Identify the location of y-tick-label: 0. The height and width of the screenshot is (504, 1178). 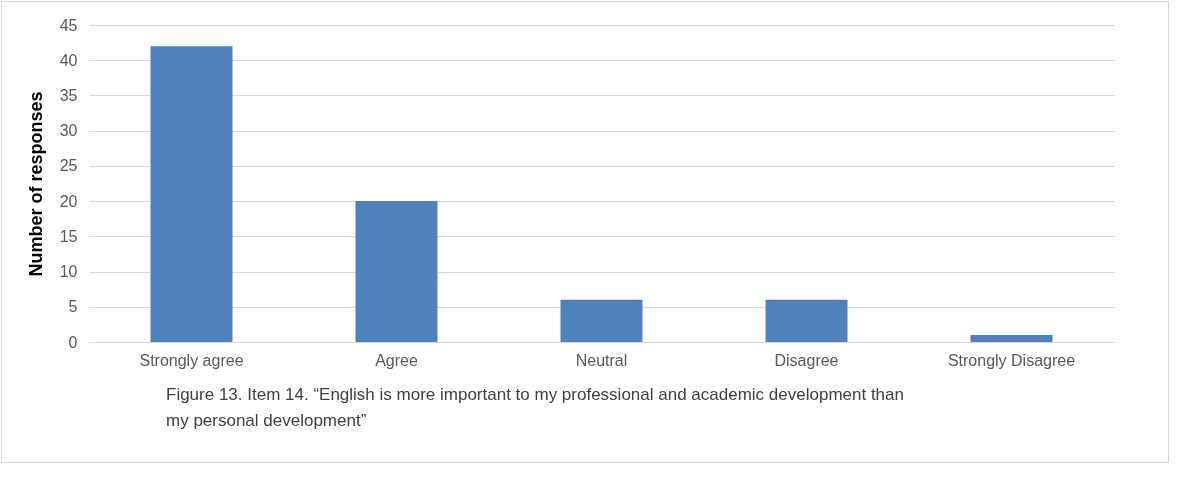
(73, 342).